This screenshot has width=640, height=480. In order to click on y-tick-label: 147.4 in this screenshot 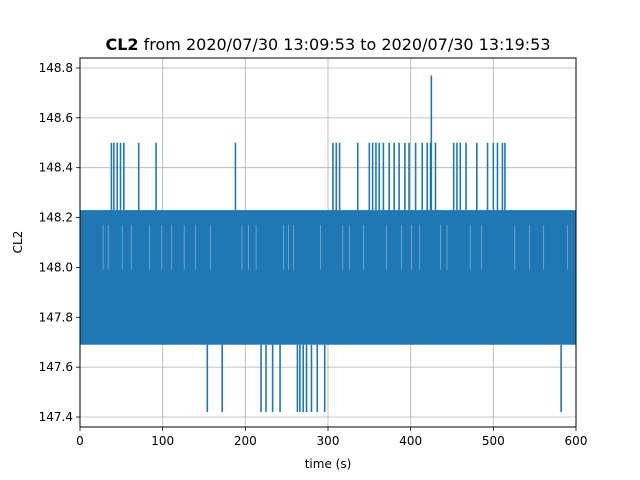, I will do `click(56, 417)`.